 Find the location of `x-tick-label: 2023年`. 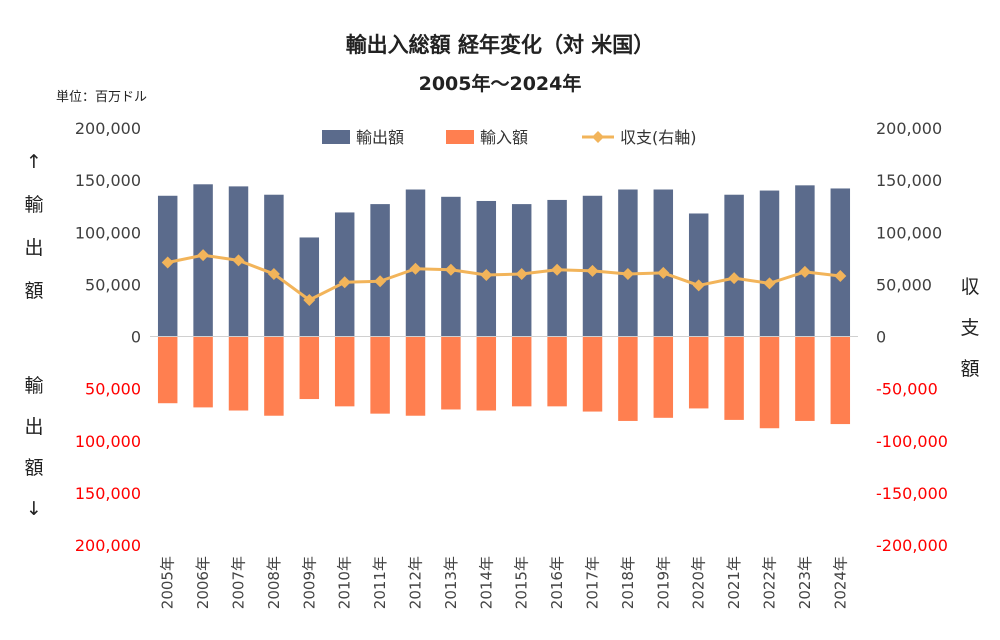

x-tick-label: 2023年 is located at coordinates (805, 582).